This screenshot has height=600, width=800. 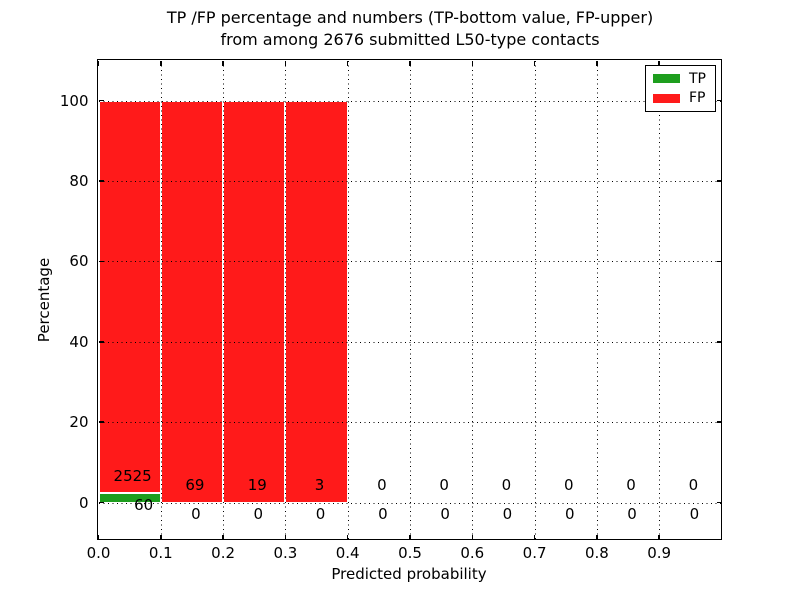 I want to click on x-tick-label: 0.6, so click(x=472, y=553).